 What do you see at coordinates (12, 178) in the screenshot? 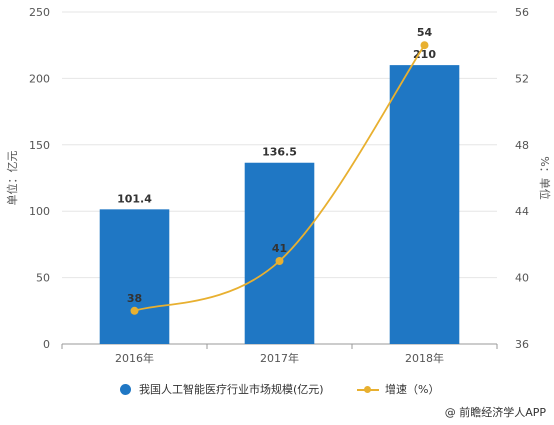
I see `y-axis-title: 单位：亿元` at bounding box center [12, 178].